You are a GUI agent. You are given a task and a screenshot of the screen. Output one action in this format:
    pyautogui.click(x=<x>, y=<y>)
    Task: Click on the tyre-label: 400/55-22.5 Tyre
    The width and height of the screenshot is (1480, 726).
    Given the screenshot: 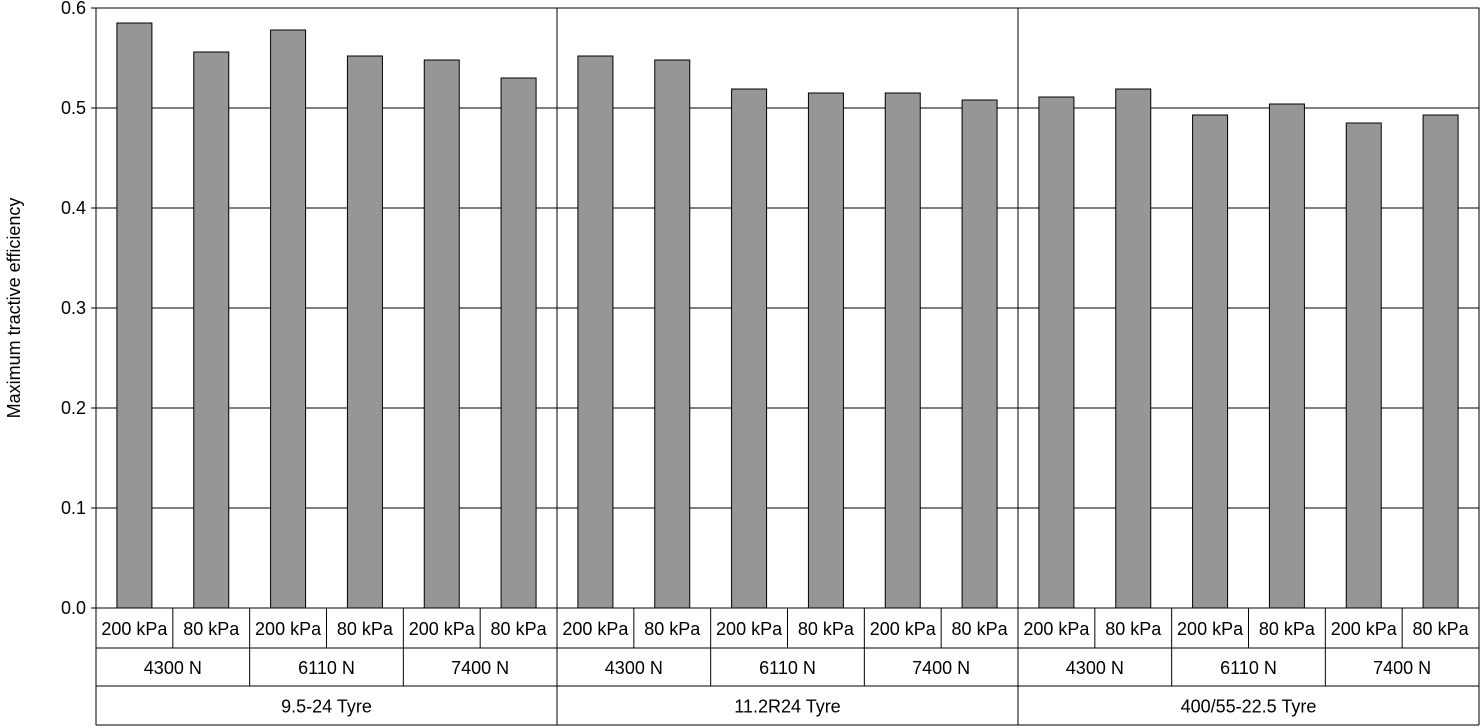 What is the action you would take?
    pyautogui.click(x=1249, y=707)
    